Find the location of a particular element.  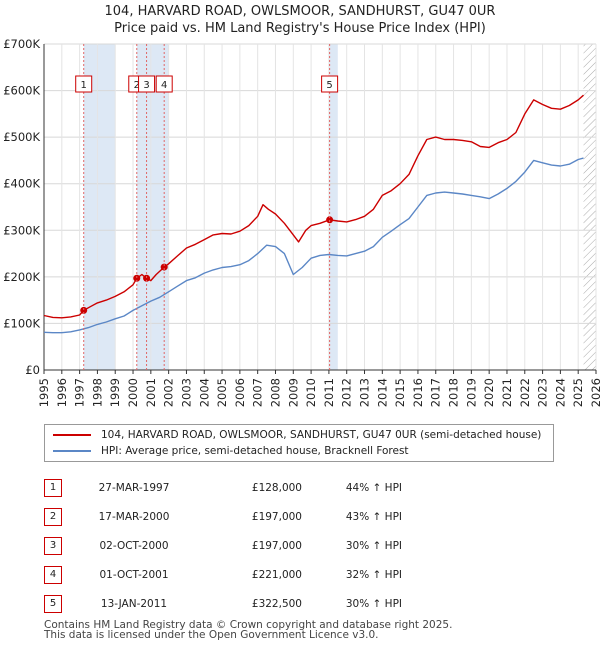

x-tick-label: 2007 is located at coordinates (258, 392).